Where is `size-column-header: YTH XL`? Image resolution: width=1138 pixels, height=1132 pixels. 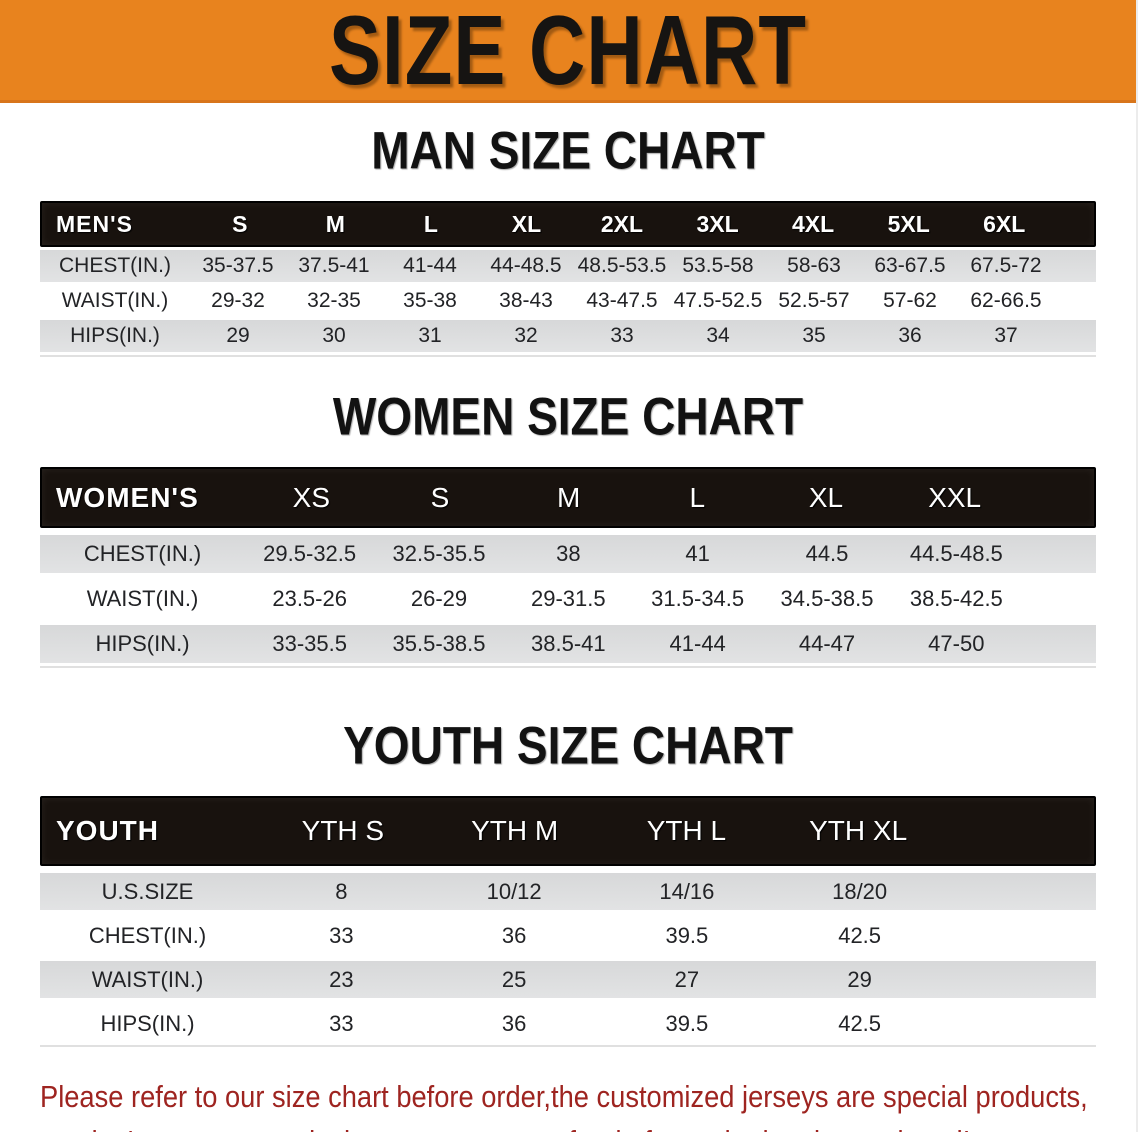 size-column-header: YTH XL is located at coordinates (858, 830).